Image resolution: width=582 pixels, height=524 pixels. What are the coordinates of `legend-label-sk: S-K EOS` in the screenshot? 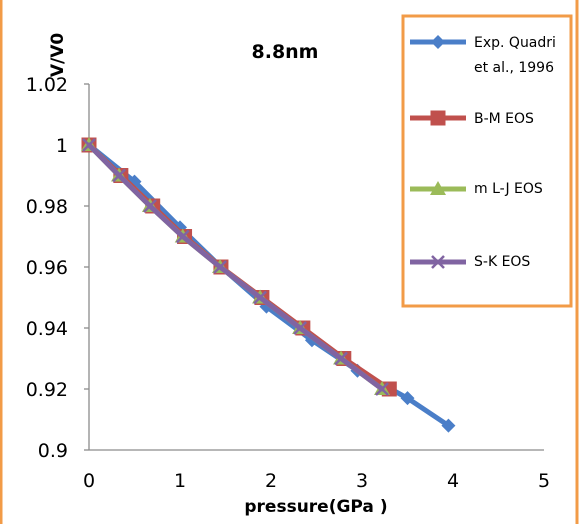 It's located at (502, 262).